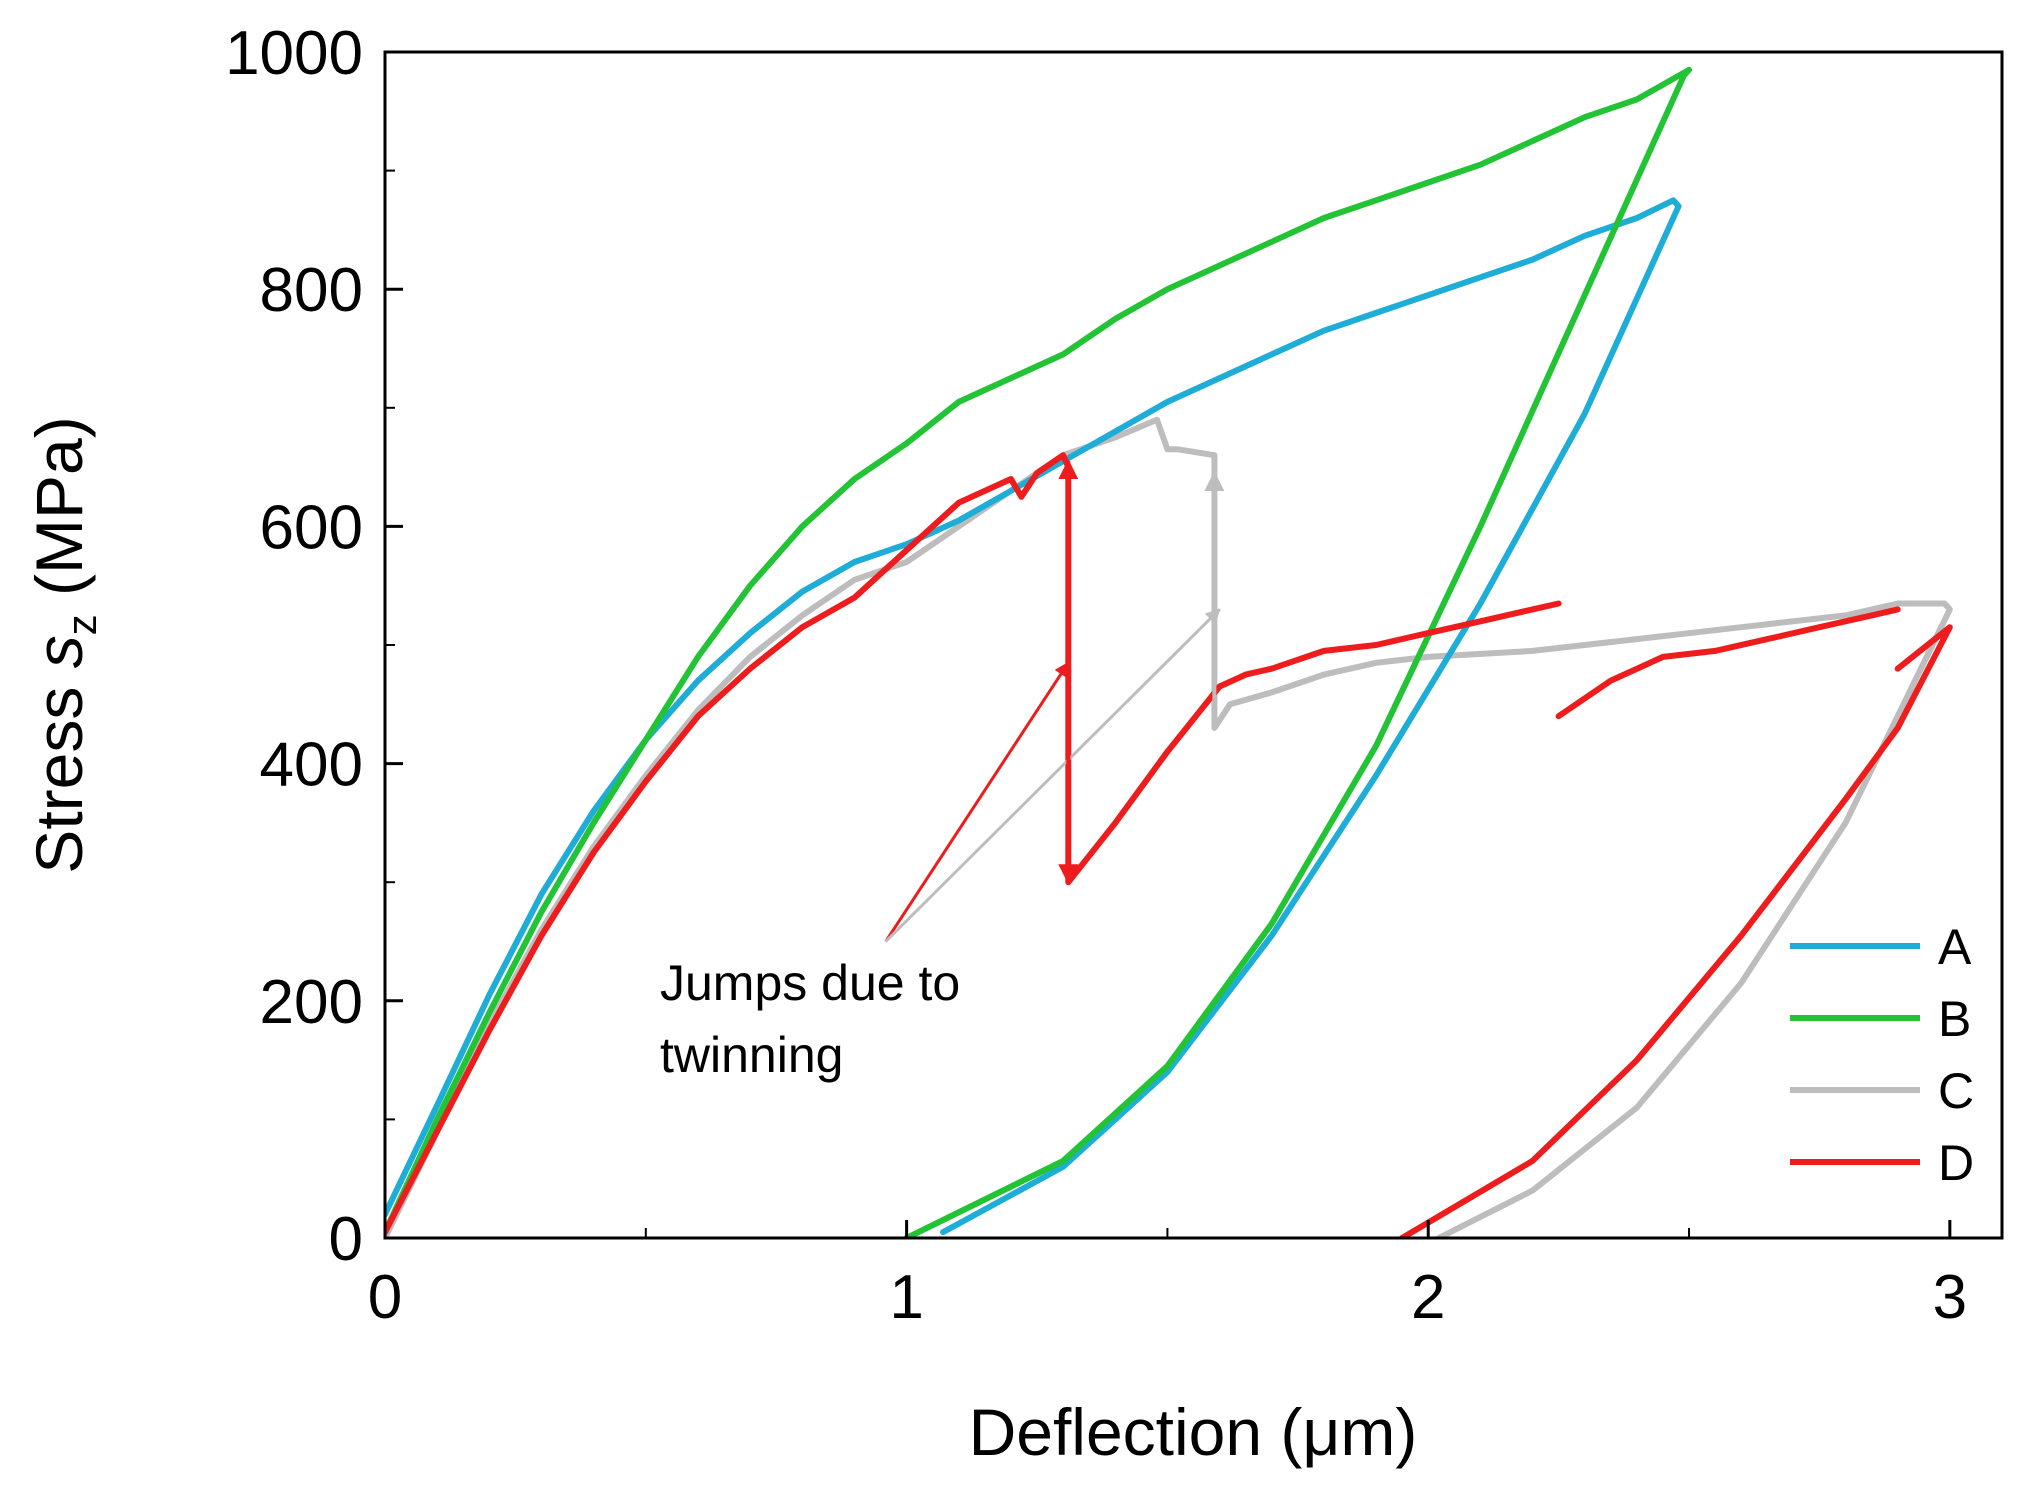  I want to click on y-tick-label: 600, so click(311, 527).